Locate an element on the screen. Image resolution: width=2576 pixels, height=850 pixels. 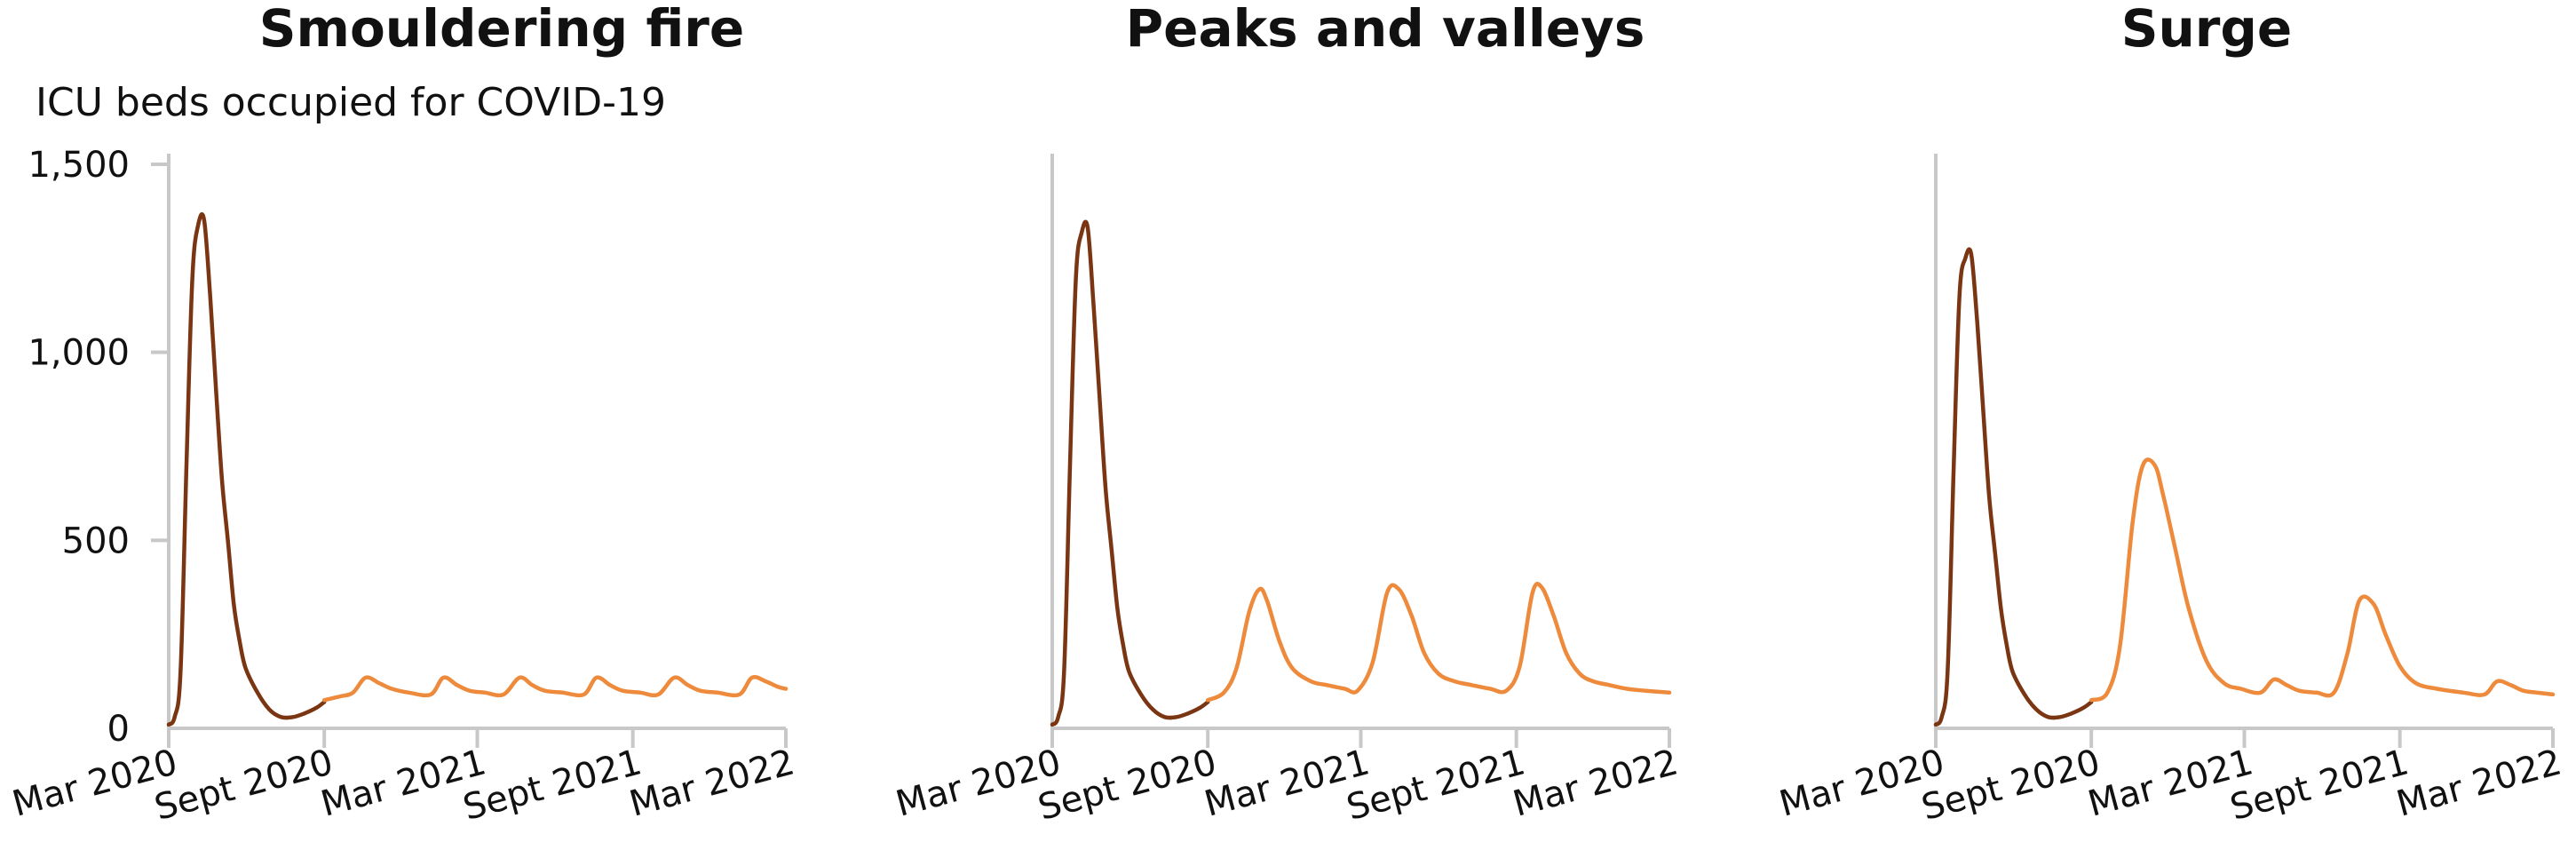
y-tick-label: 0 is located at coordinates (119, 730).